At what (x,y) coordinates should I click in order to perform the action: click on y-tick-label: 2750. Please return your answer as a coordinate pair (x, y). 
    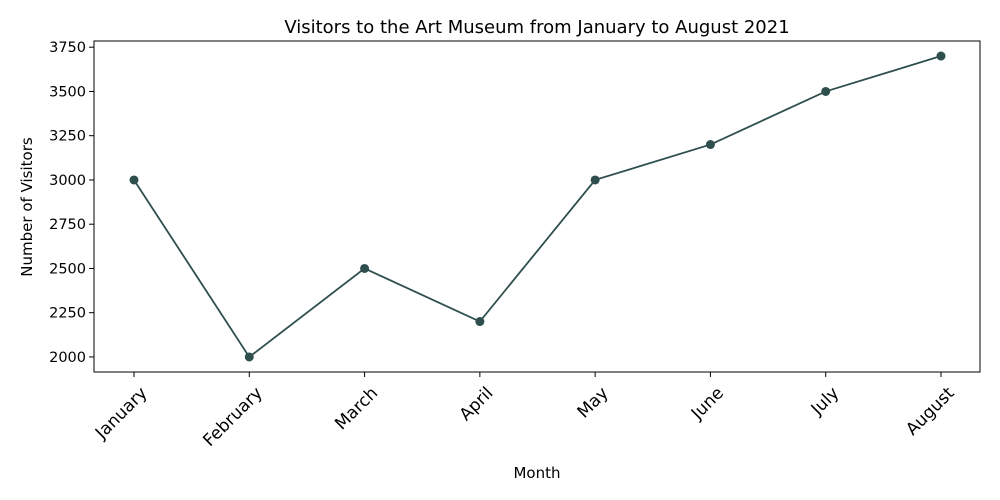
    Looking at the image, I should click on (67, 225).